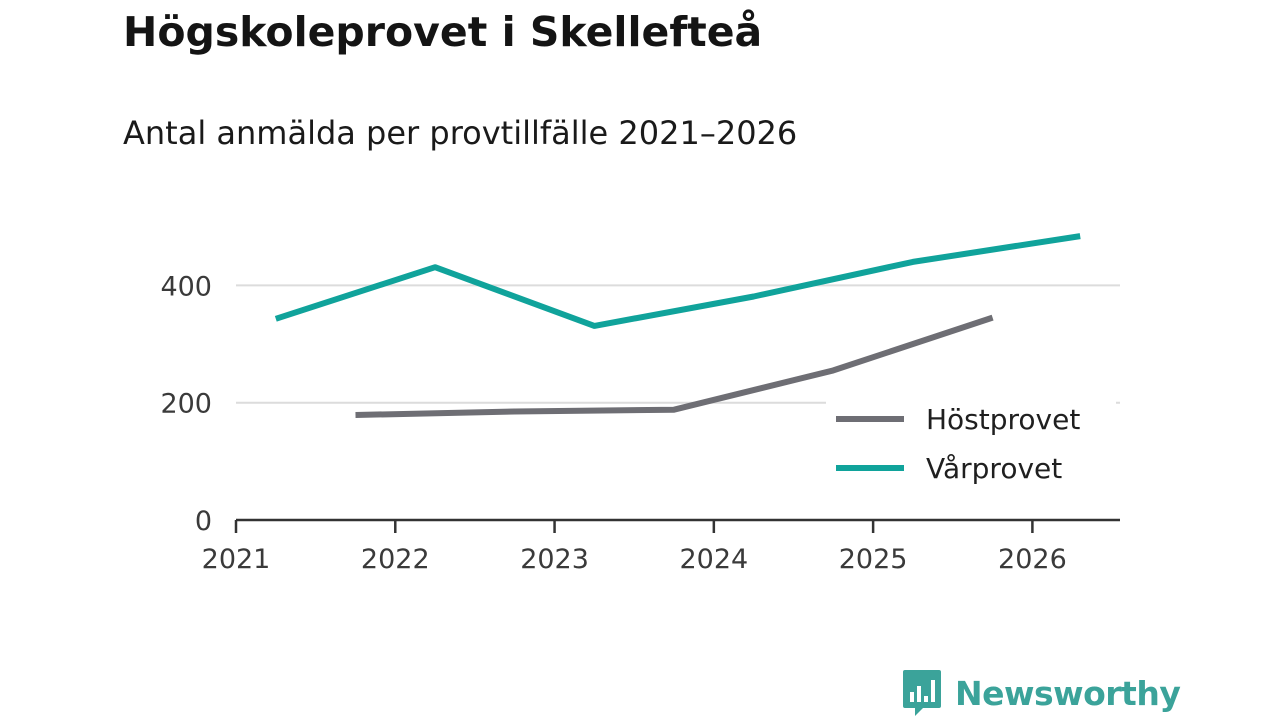 The width and height of the screenshot is (1280, 720). What do you see at coordinates (922, 693) in the screenshot?
I see `bar-chart-speech-bubble-icon` at bounding box center [922, 693].